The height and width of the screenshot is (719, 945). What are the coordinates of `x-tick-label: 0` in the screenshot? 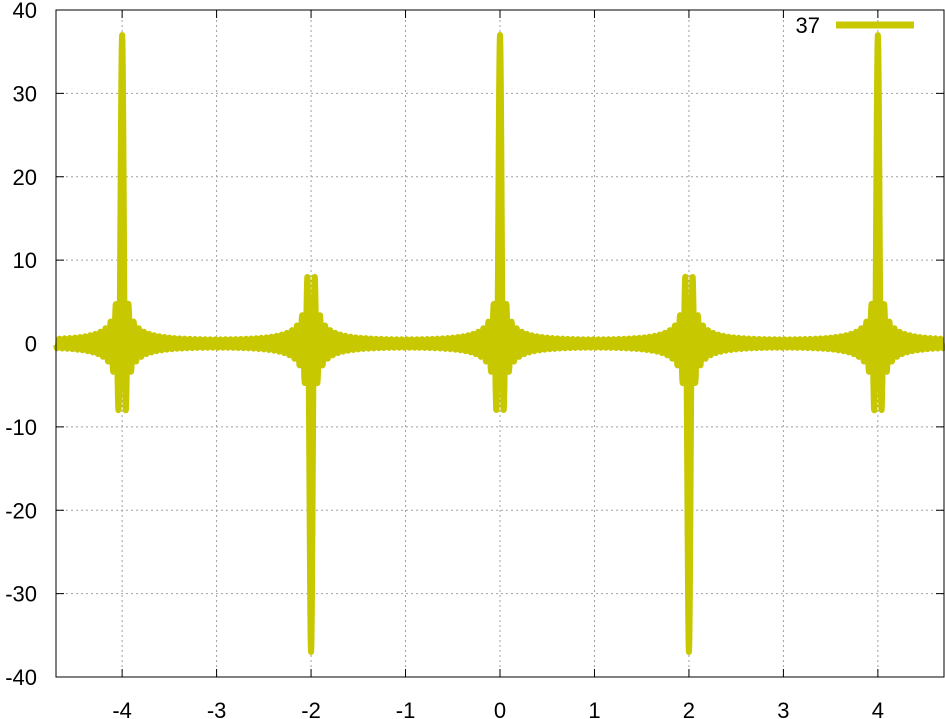 It's located at (500, 708).